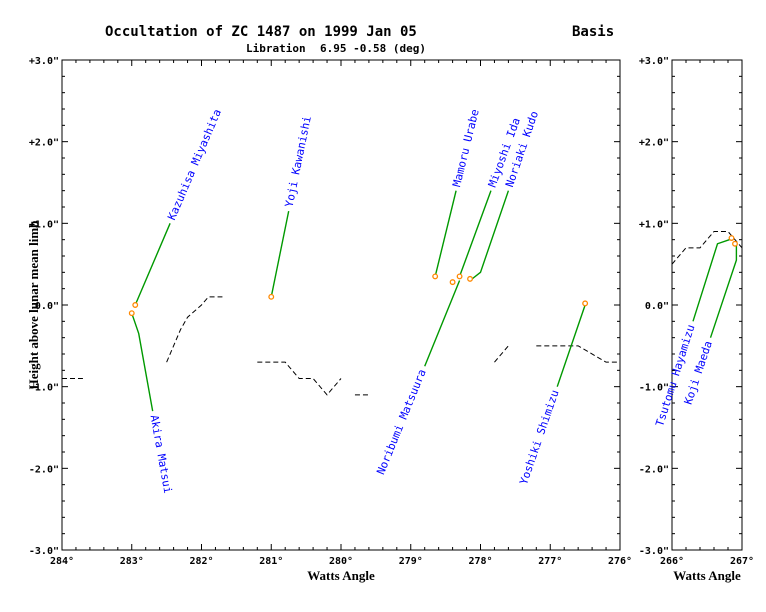 This screenshot has width=766, height=612. Describe the element at coordinates (539, 437) in the screenshot. I see `observer-name-label: Yoshiki Shimizu` at that location.